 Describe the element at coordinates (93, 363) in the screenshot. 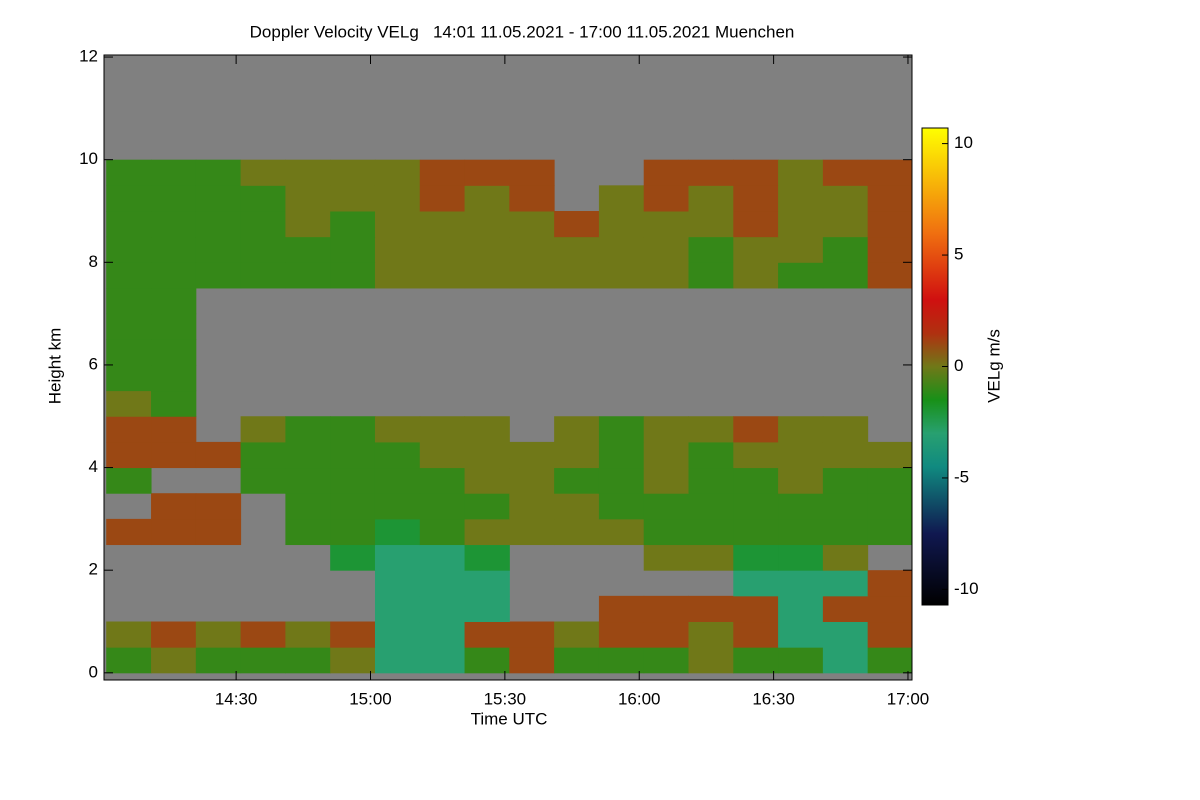

I see `y-tick-label: 6` at that location.